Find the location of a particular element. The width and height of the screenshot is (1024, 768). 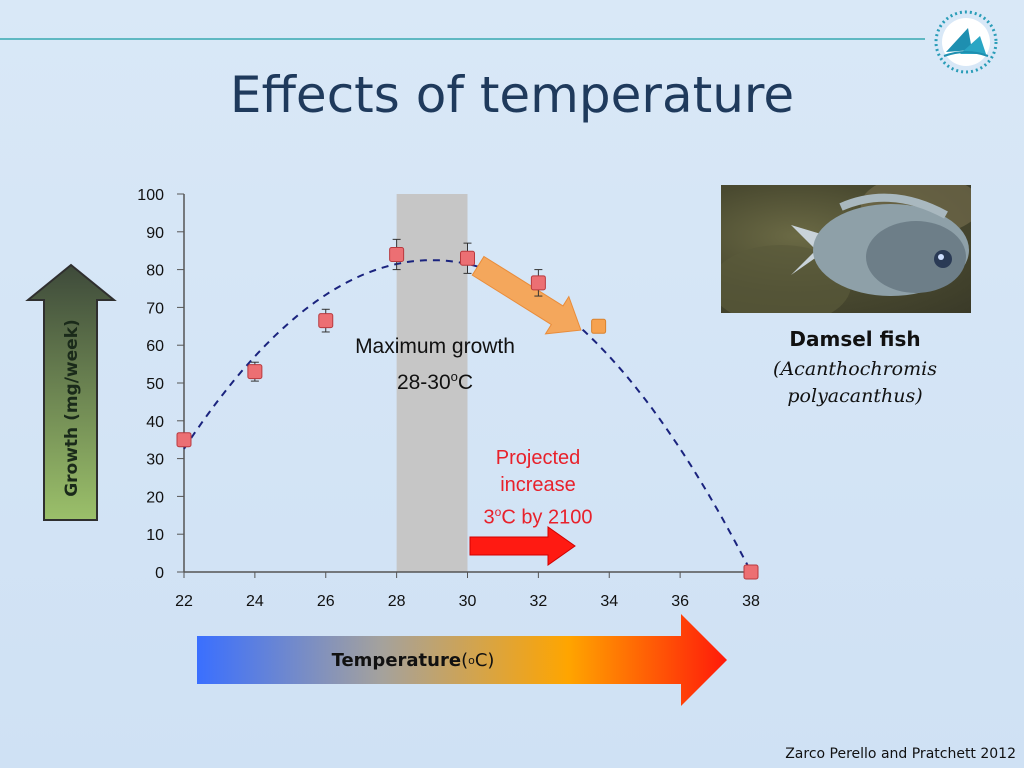

x-tick-label: 36 is located at coordinates (680, 601).